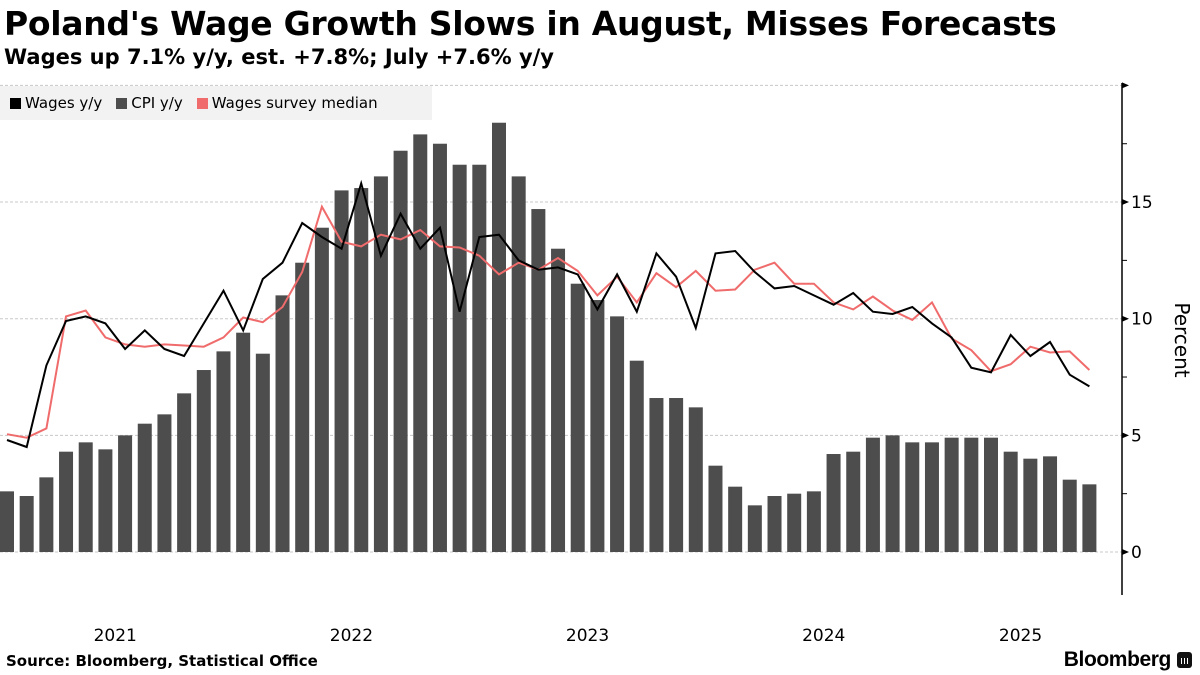 Image resolution: width=1200 pixels, height=675 pixels. Describe the element at coordinates (64, 103) in the screenshot. I see `legend-label-wages: Wages y/y` at that location.